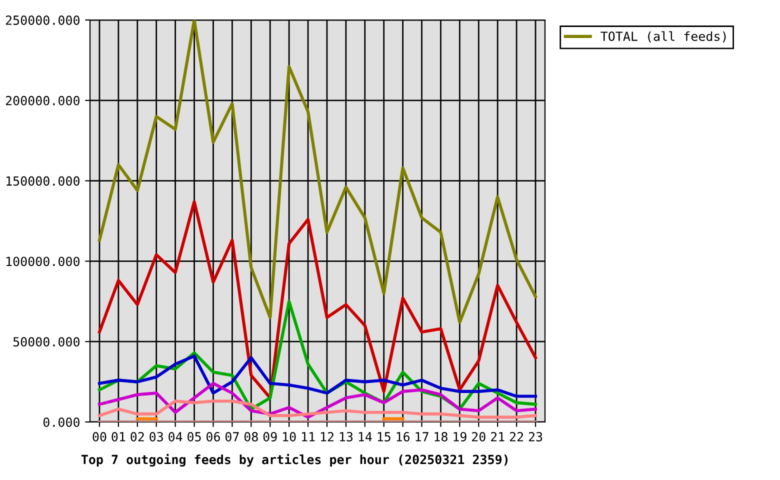 Image resolution: width=780 pixels, height=480 pixels. Describe the element at coordinates (156, 437) in the screenshot. I see `x-tick-label: 03` at that location.